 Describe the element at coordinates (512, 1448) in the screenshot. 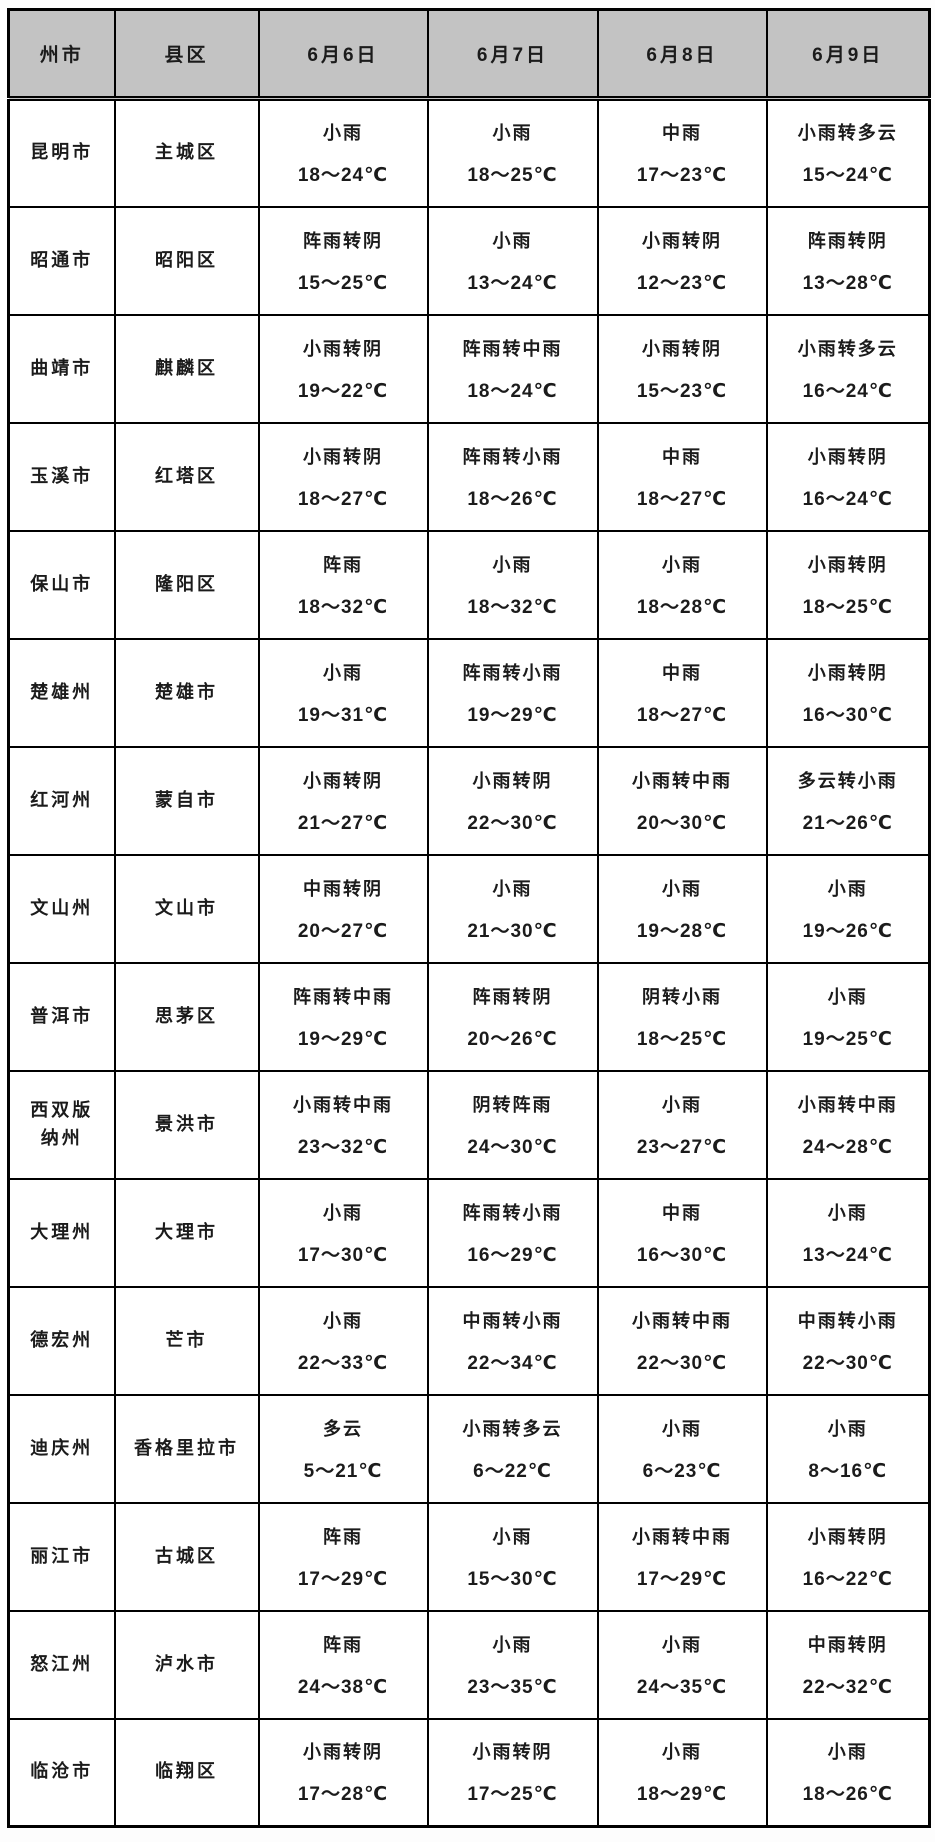

I see `forecast-cell: 小雨转多云 6～22℃` at that location.